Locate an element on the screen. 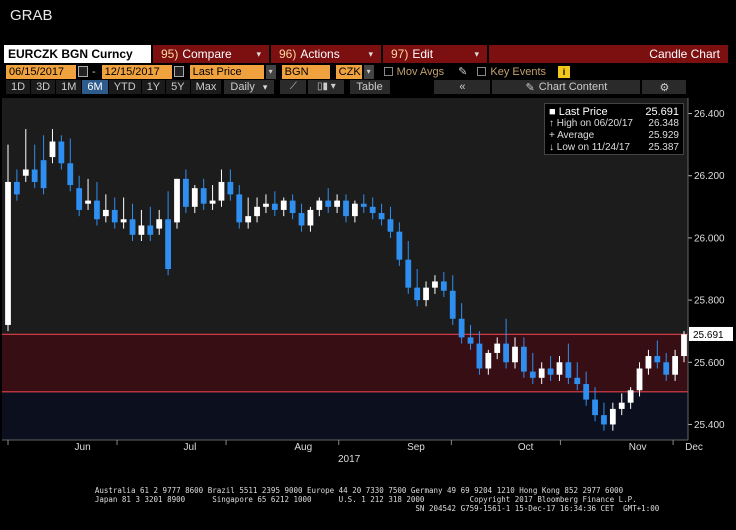  start-date-input: 06/15/2017 is located at coordinates (41, 71).